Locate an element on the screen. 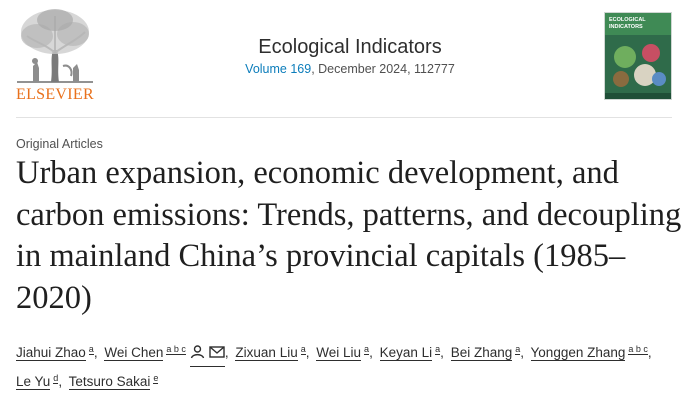  journal-meta: Volume 169, December 2024, 112777 is located at coordinates (350, 69).